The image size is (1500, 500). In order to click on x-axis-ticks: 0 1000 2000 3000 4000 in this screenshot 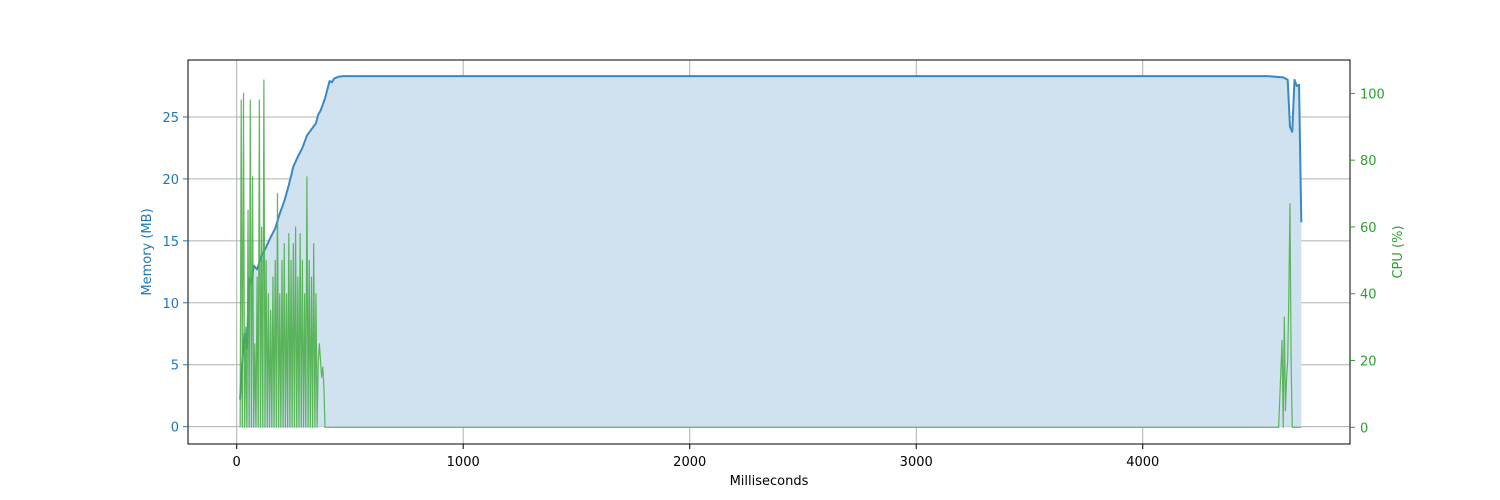, I will do `click(696, 457)`.